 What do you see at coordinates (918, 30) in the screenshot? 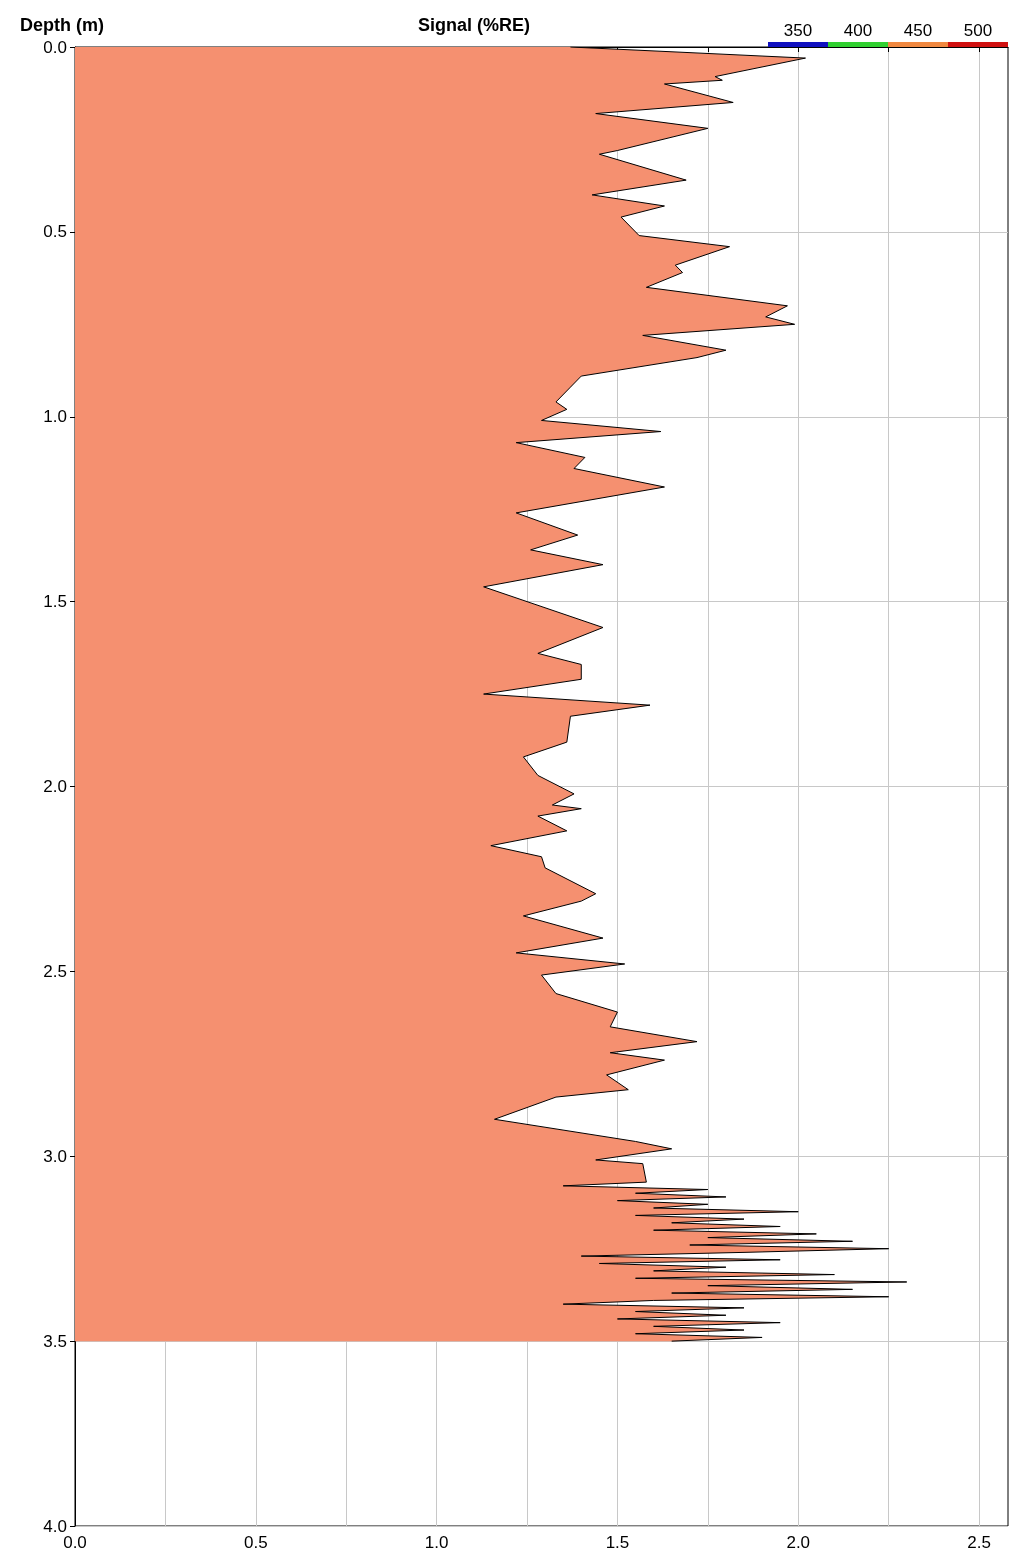
I see `color-bar-label: 450` at bounding box center [918, 30].